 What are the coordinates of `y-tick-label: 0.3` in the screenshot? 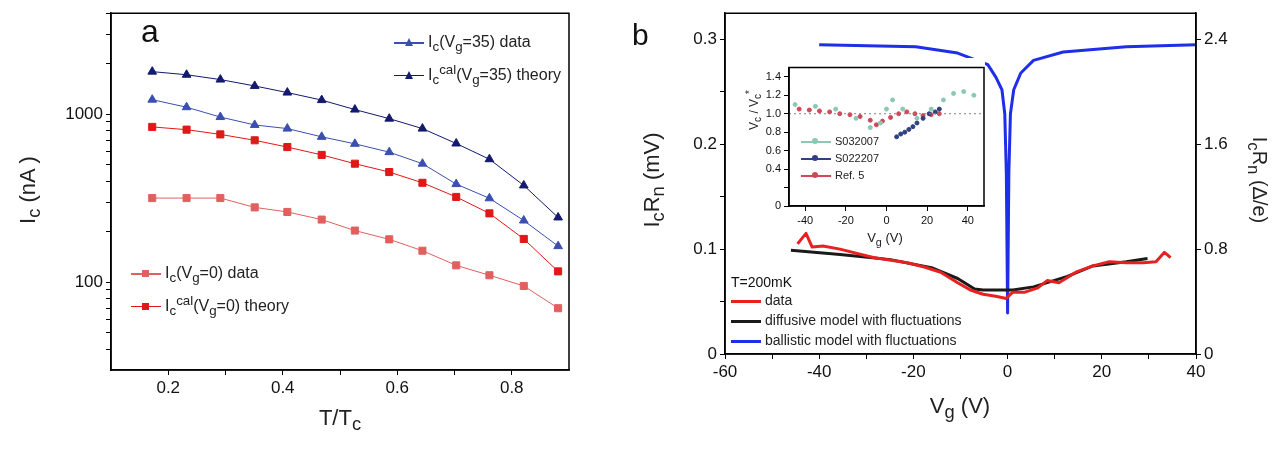 It's located at (705, 39).